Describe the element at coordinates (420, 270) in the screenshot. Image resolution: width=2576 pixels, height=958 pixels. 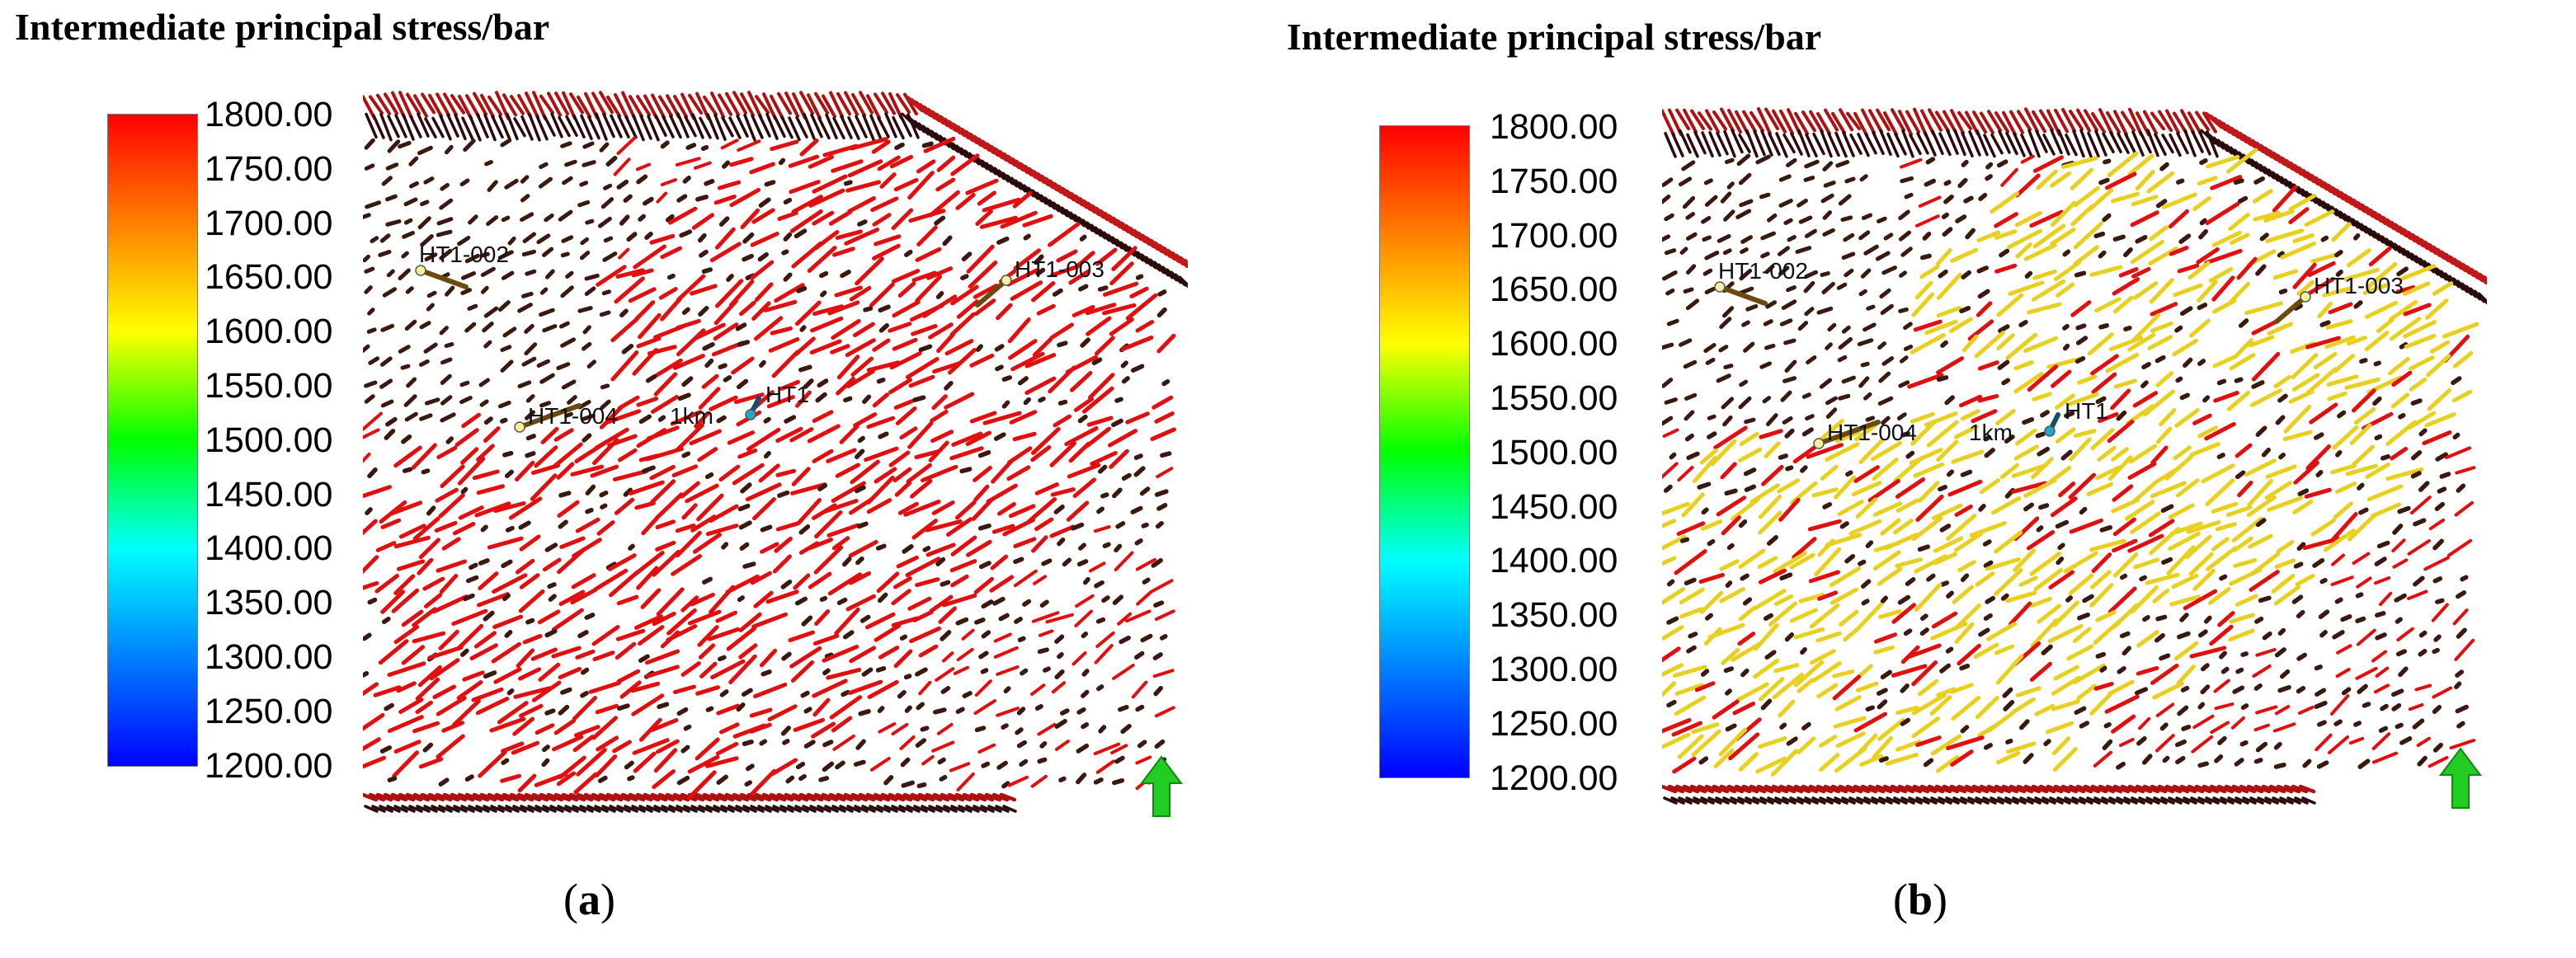
I see `well-marker-icon` at that location.